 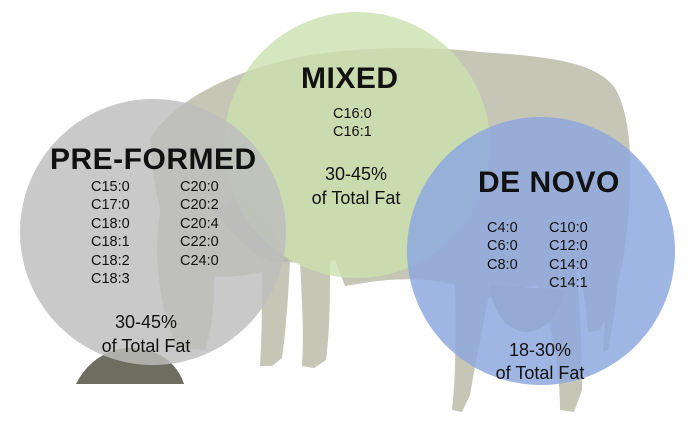 I want to click on mixed-fatty-acids: C16:0 C16:1, so click(x=352, y=123).